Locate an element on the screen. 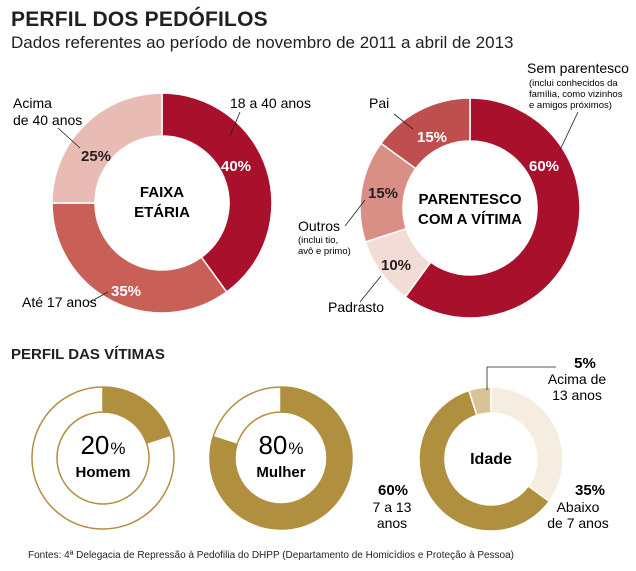 The width and height of the screenshot is (636, 571). kinship-note-sem-parentesco-line-1: (inclui conhecidos da is located at coordinates (573, 83).